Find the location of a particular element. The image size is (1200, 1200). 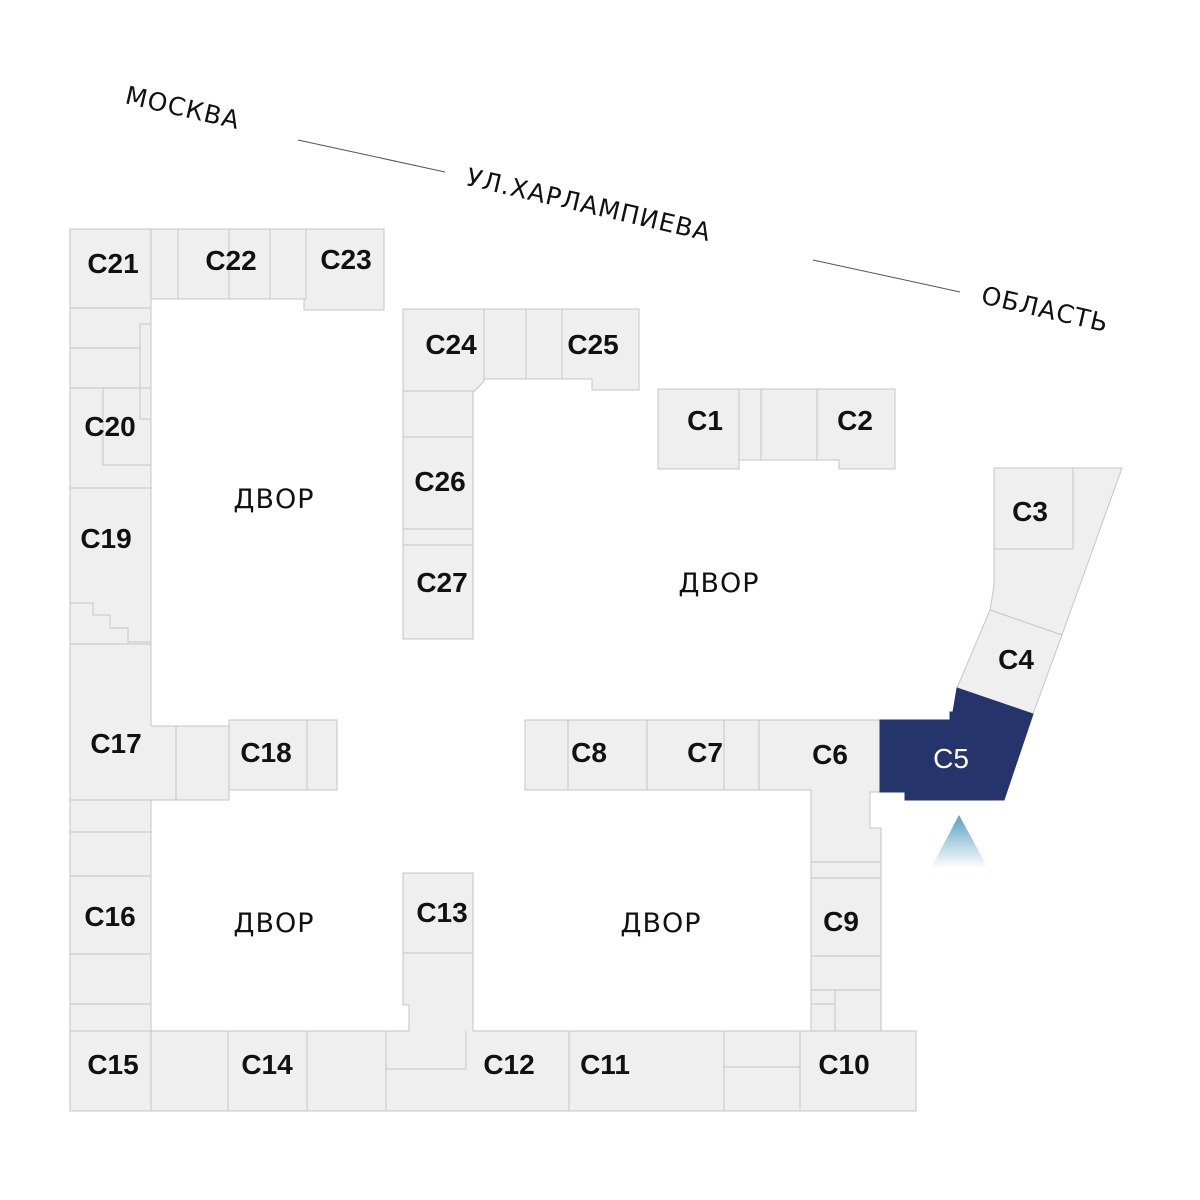

unit-c15: C15 is located at coordinates (112, 1064).